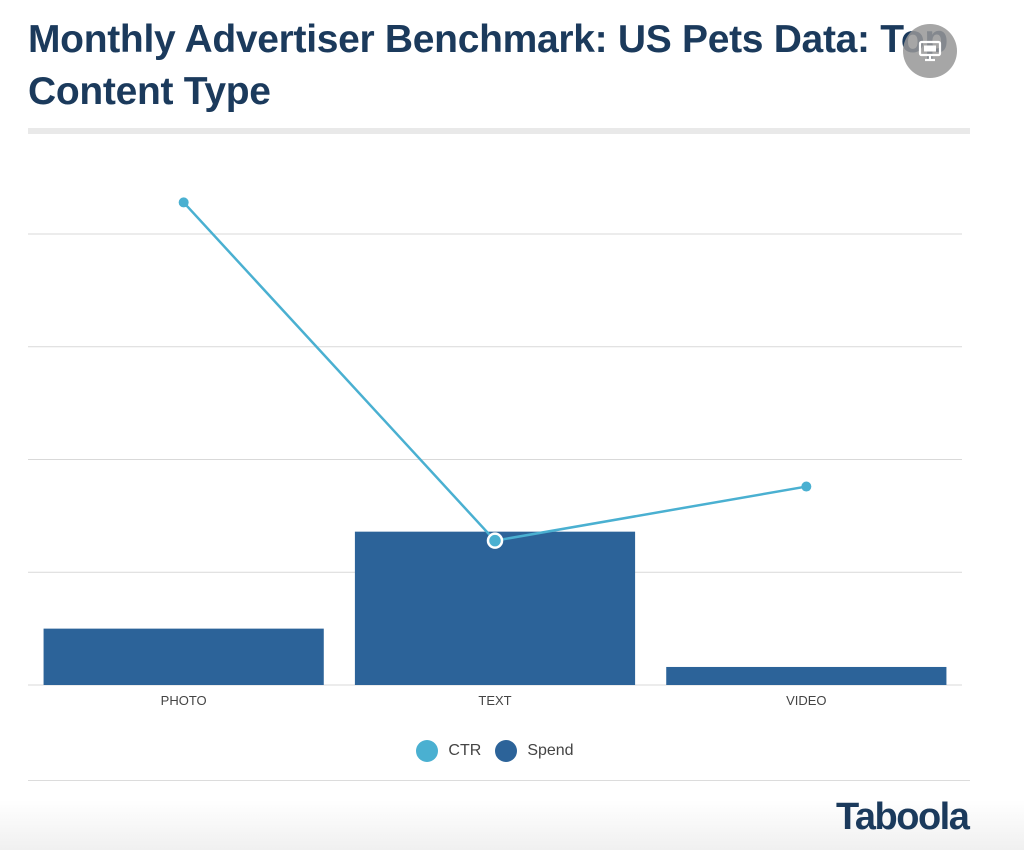 The image size is (1024, 850). I want to click on legend-item-ctr: CTR, so click(448, 751).